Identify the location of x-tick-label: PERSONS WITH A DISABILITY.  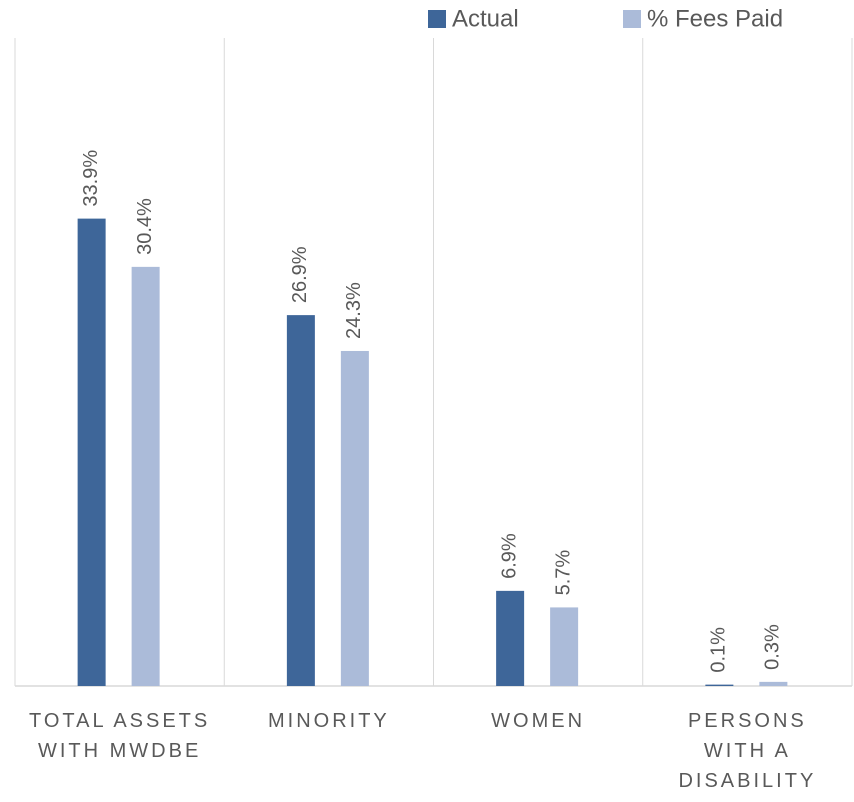
(747, 751).